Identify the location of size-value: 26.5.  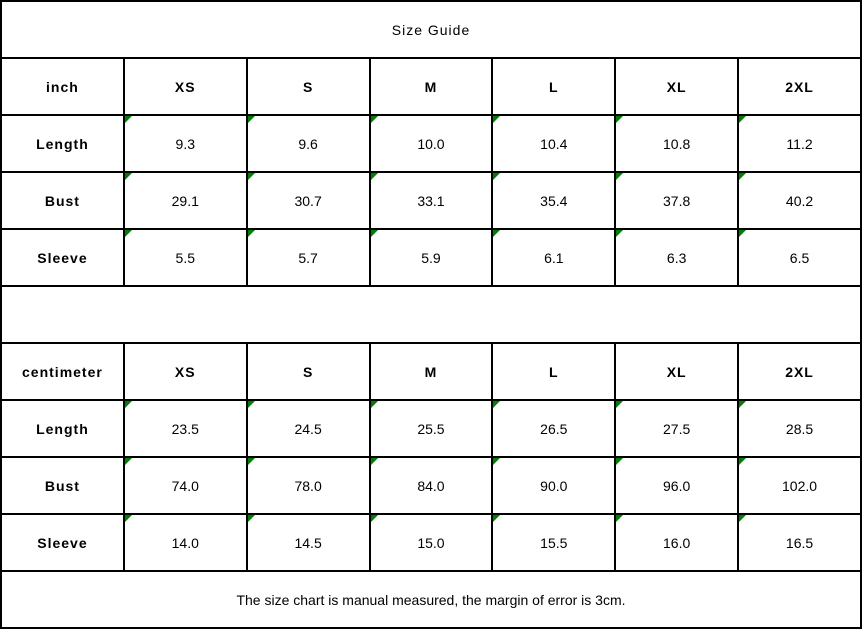
(554, 428).